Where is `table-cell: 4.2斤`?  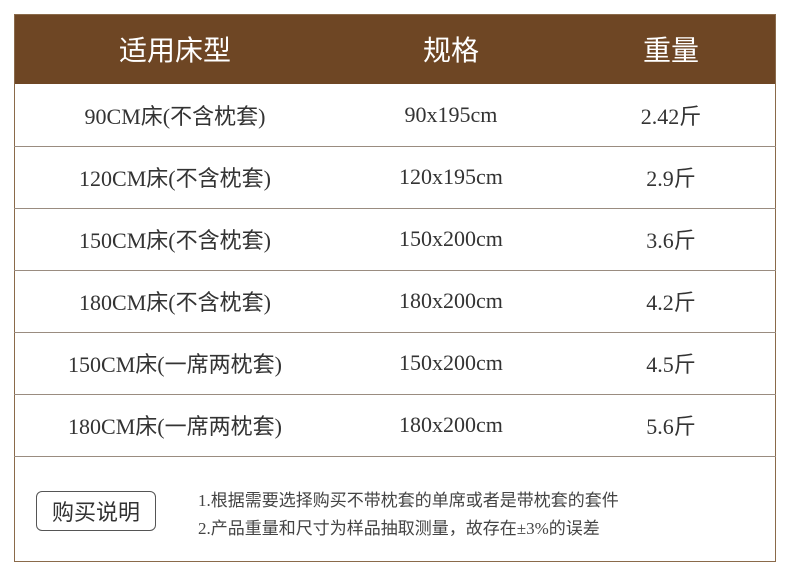 table-cell: 4.2斤 is located at coordinates (671, 302).